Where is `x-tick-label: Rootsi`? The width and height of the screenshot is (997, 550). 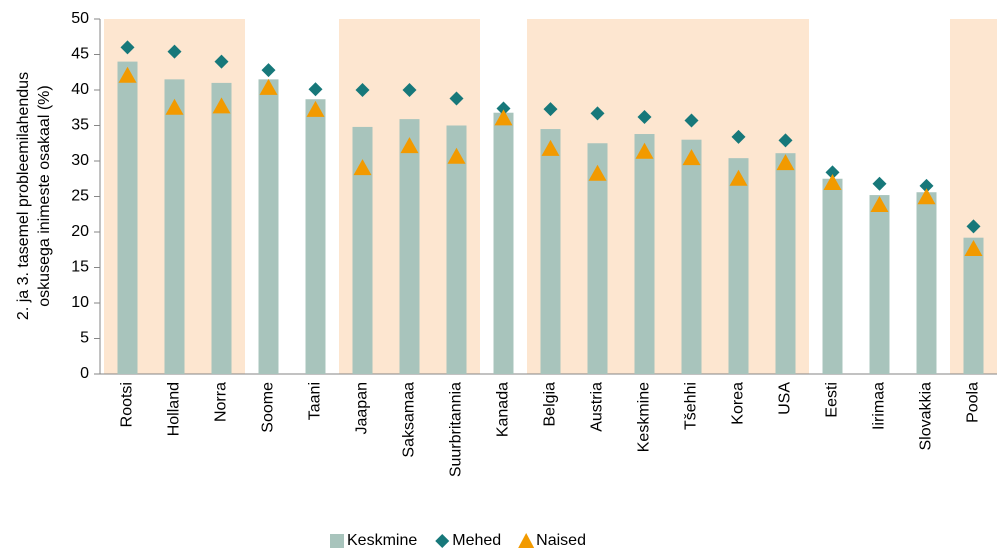
x-tick-label: Rootsi is located at coordinates (127, 404).